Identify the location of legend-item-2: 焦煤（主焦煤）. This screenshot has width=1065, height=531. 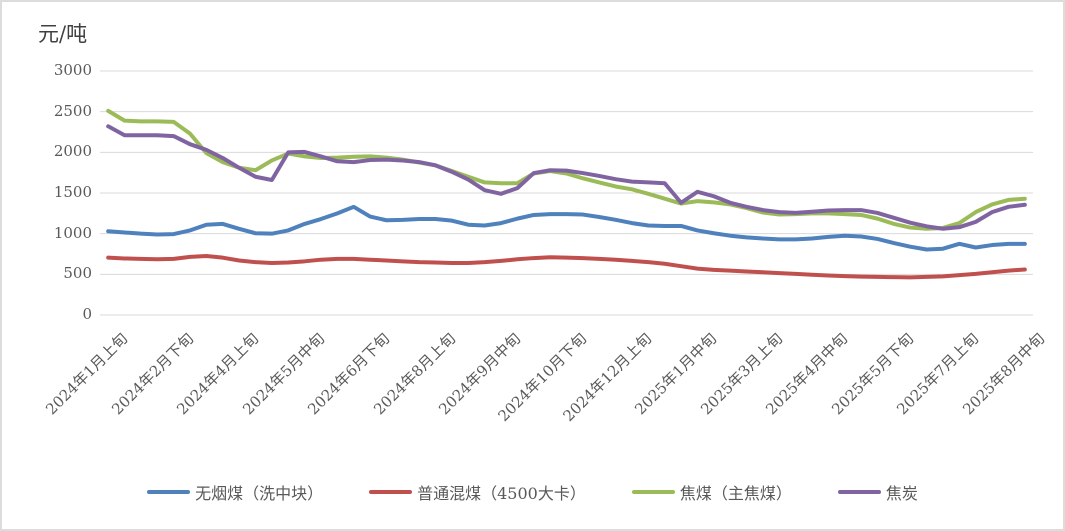
(711, 492).